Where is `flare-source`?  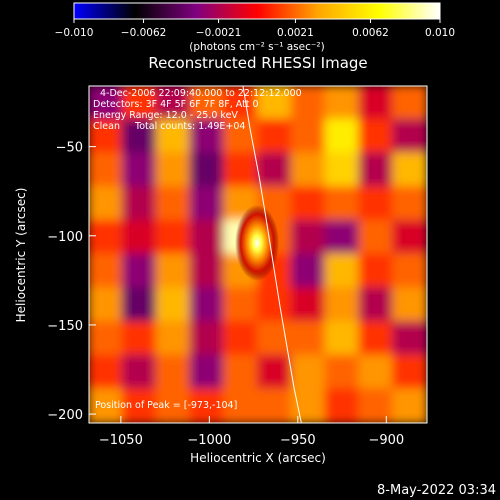
flare-source is located at coordinates (257, 242).